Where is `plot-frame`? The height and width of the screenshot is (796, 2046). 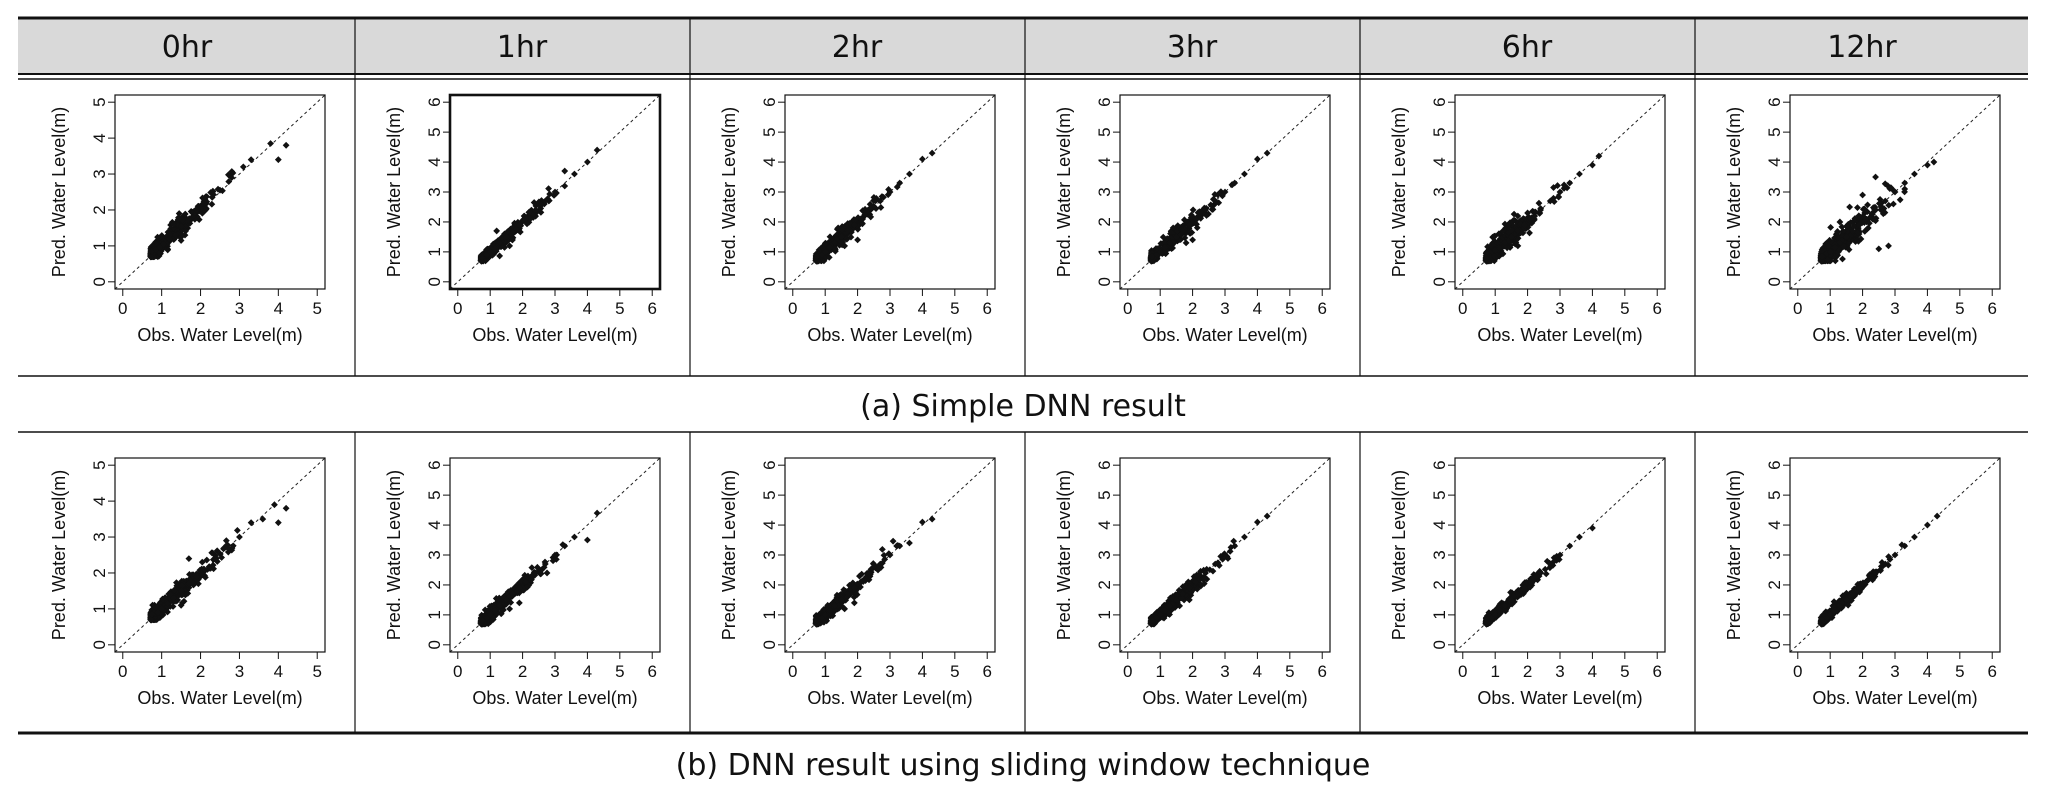
plot-frame is located at coordinates (220, 555).